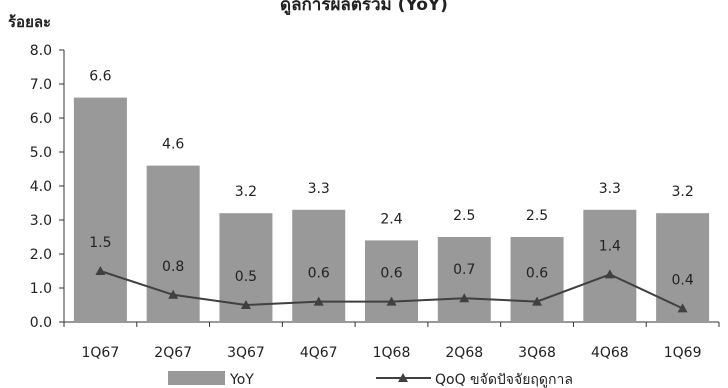 This screenshot has height=388, width=728. Describe the element at coordinates (403, 377) in the screenshot. I see `legend-marker-qoq` at that location.